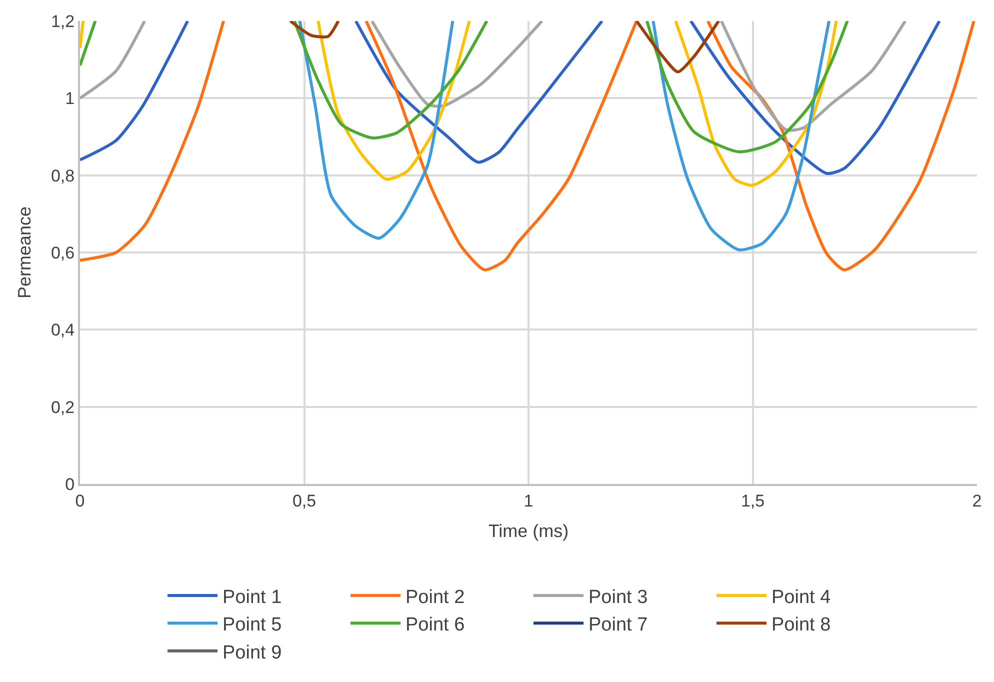 Image resolution: width=994 pixels, height=682 pixels. I want to click on legend-label: Point 1, so click(252, 597).